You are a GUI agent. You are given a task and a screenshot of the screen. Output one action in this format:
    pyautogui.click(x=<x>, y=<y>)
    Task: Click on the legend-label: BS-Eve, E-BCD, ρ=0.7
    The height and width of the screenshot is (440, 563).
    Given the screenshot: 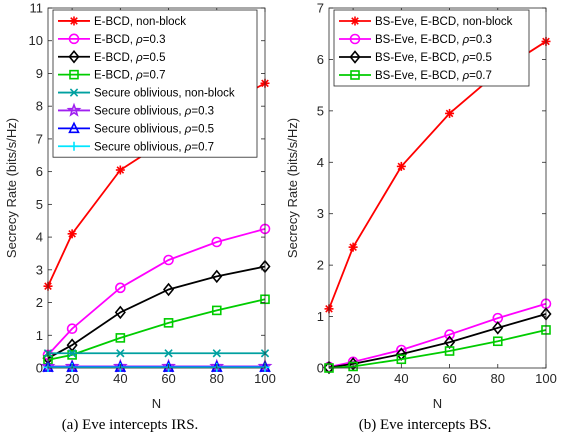 What is the action you would take?
    pyautogui.click(x=433, y=76)
    